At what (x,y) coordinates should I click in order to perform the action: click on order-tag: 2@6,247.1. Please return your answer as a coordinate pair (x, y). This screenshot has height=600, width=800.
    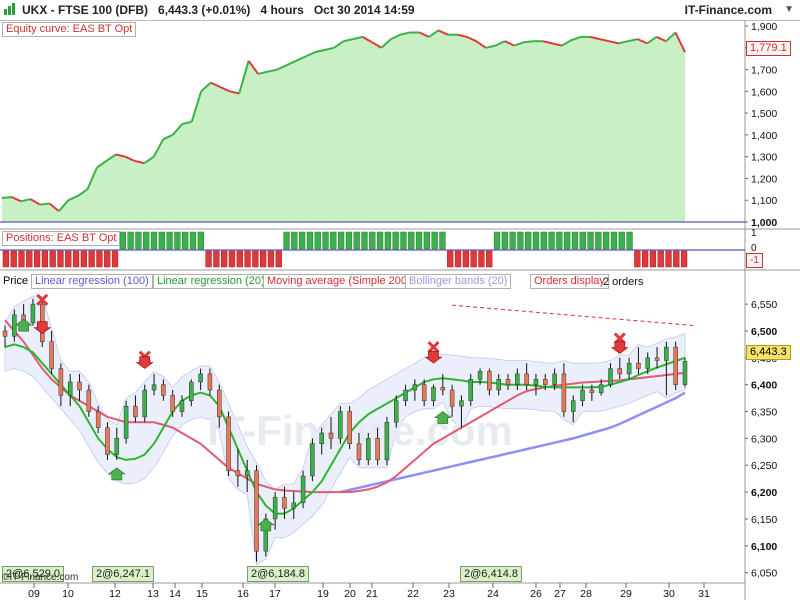
    Looking at the image, I should click on (123, 574).